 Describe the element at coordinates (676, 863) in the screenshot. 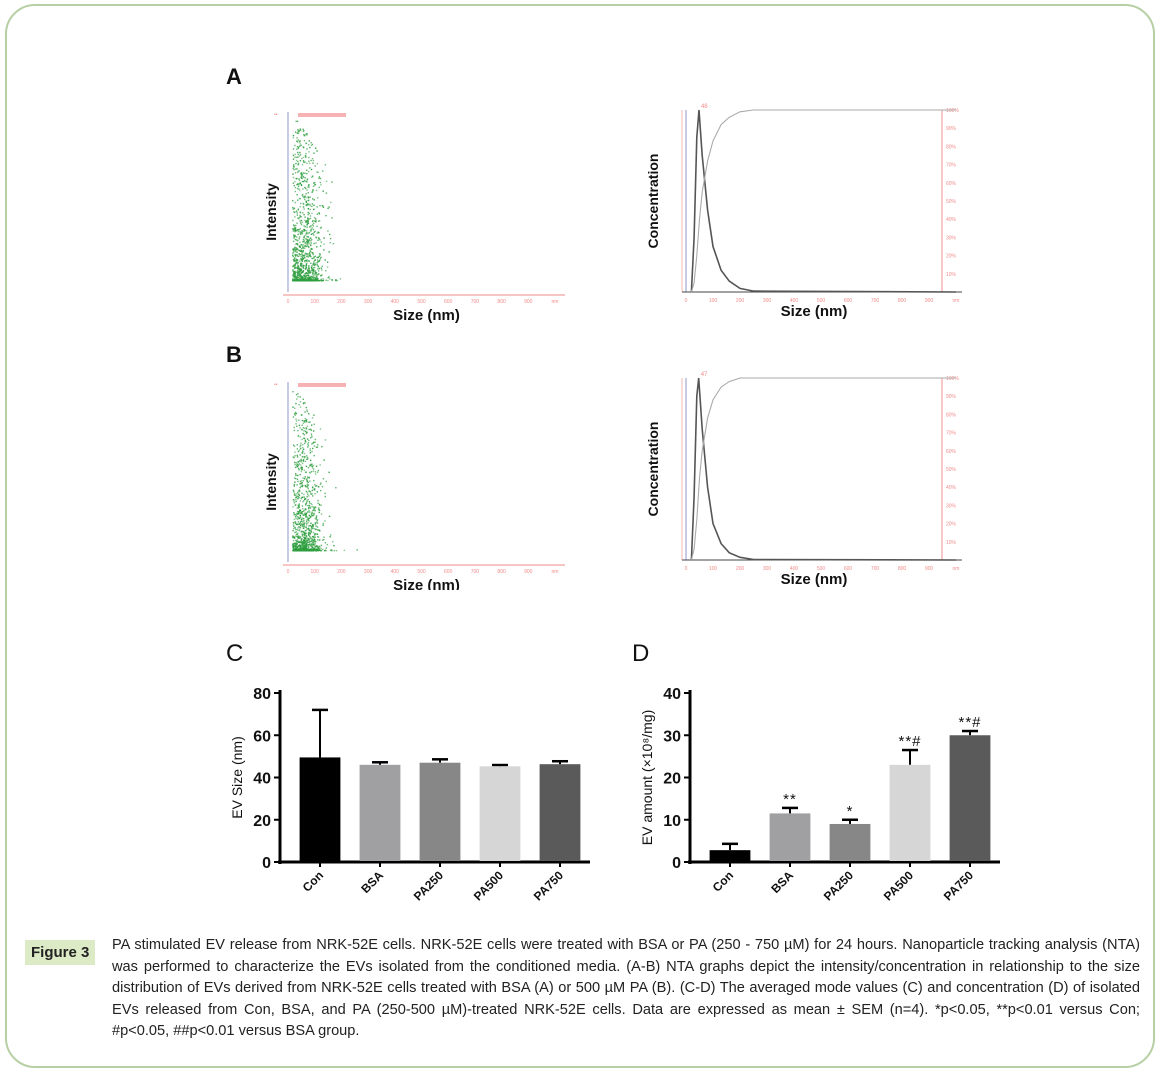

I see `y-tick-label: 0` at that location.